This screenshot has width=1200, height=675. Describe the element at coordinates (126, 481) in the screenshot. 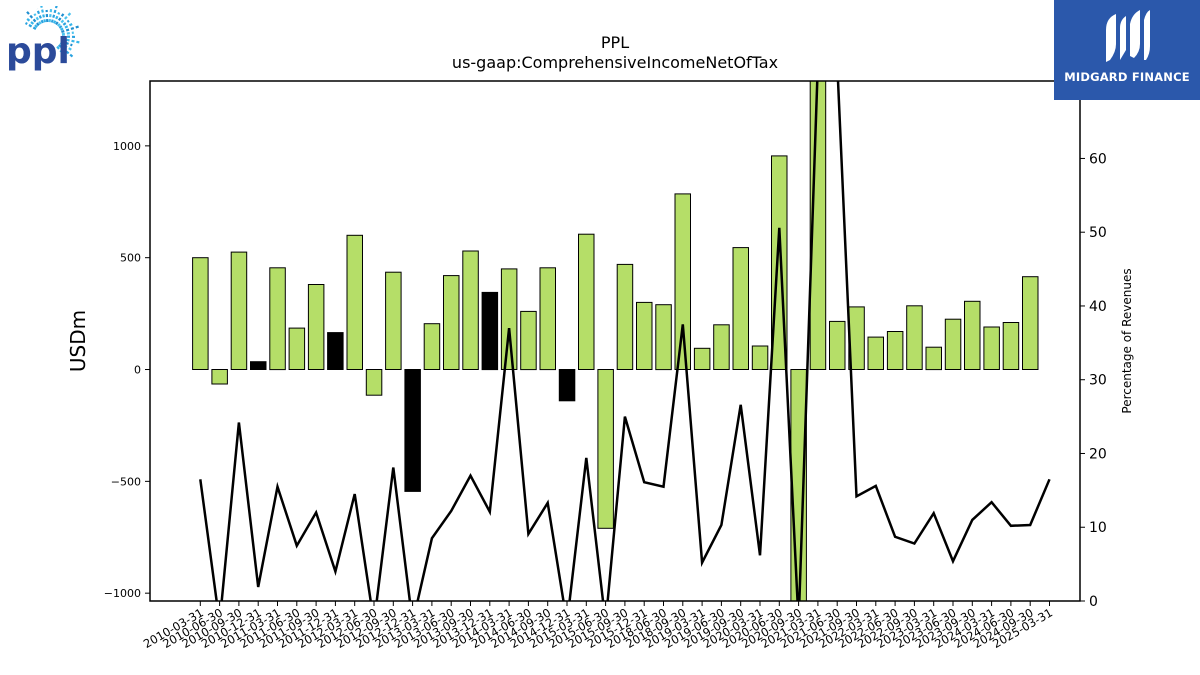

I see `y-tick-label: −500` at that location.